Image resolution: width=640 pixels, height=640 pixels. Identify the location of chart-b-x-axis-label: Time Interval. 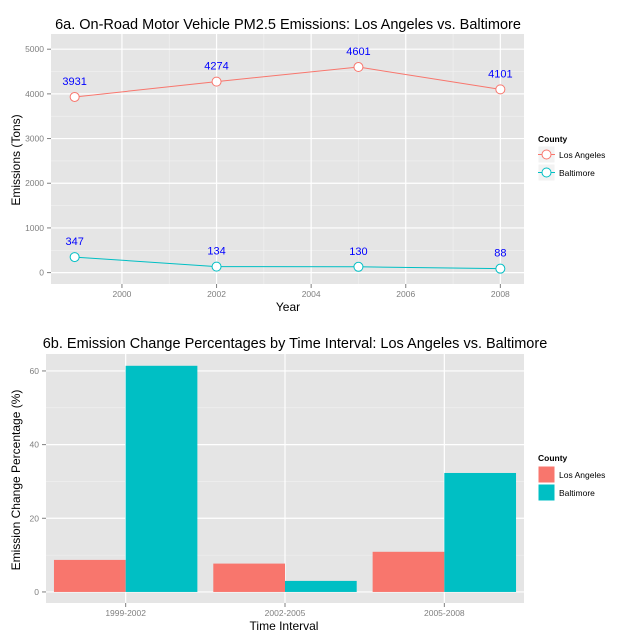
(284, 626).